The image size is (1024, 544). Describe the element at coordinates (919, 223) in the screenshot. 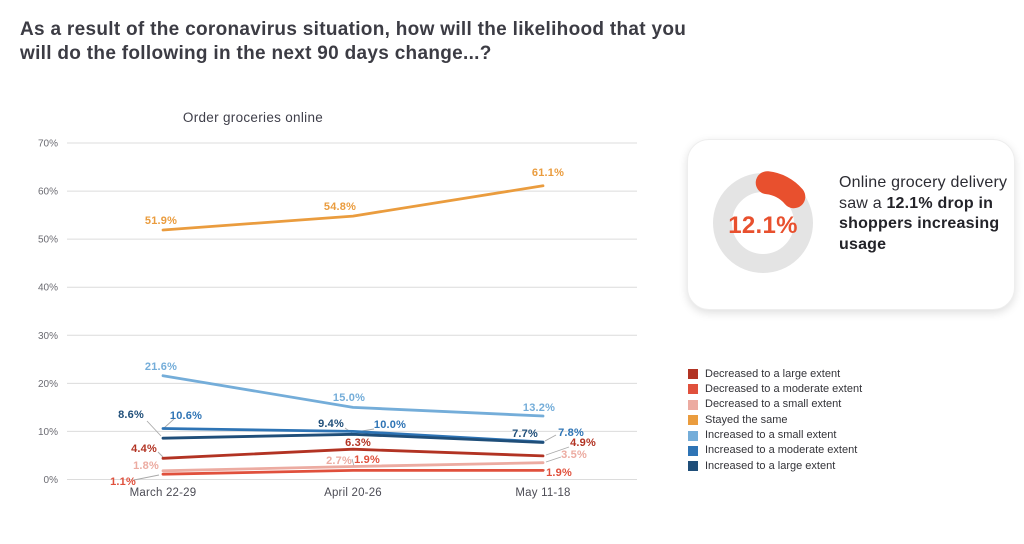

I see `insight-text-bold: 12.1% drop in shoppers increasing usage` at that location.